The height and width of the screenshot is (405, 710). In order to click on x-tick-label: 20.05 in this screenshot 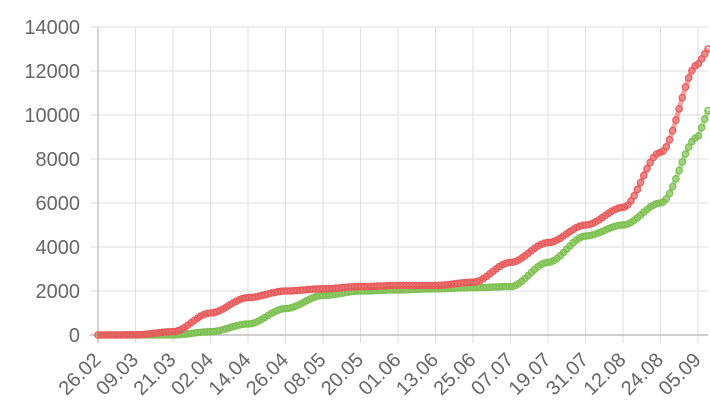, I will do `click(342, 374)`.